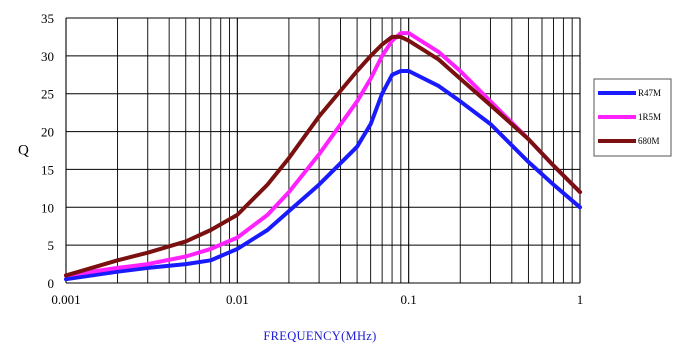 The image size is (673, 347). I want to click on x-tick-label: 0.01, so click(237, 299).